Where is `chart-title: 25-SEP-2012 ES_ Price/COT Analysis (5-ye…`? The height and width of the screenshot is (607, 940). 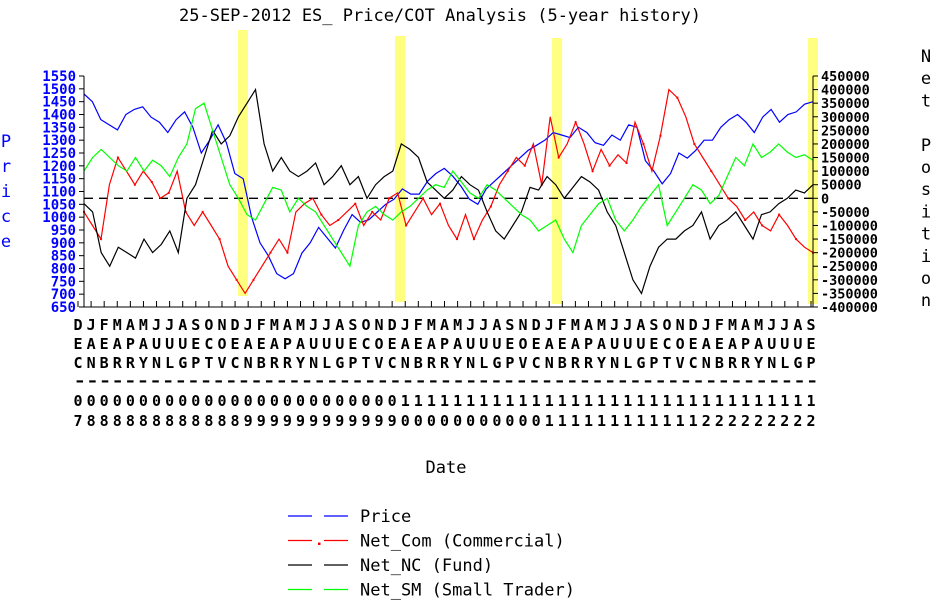 chart-title: 25-SEP-2012 ES_ Price/COT Analysis (5-ye… is located at coordinates (440, 16).